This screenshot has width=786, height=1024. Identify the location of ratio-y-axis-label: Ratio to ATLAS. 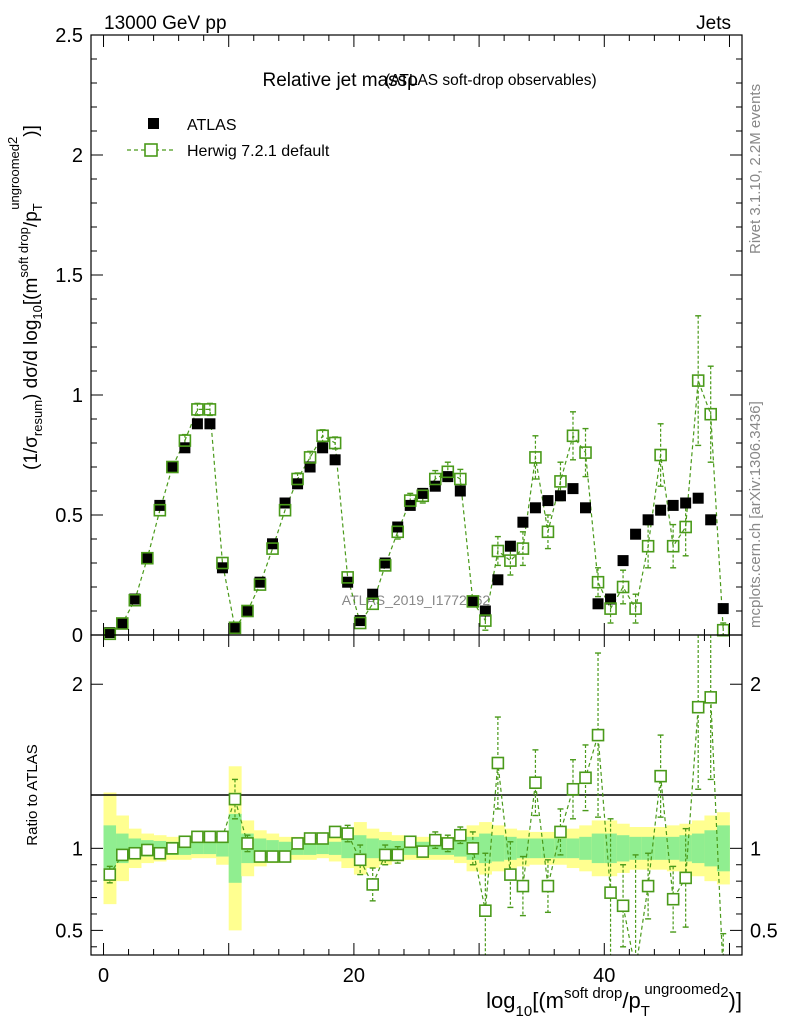
(32, 794).